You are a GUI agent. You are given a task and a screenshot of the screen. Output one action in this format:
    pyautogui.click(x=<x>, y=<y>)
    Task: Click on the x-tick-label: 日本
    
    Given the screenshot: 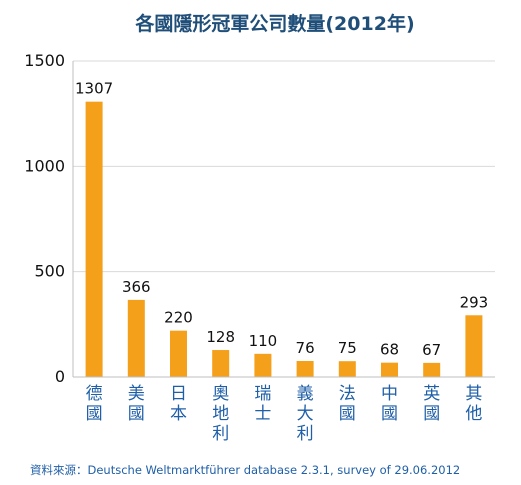 What is the action you would take?
    pyautogui.click(x=178, y=404)
    